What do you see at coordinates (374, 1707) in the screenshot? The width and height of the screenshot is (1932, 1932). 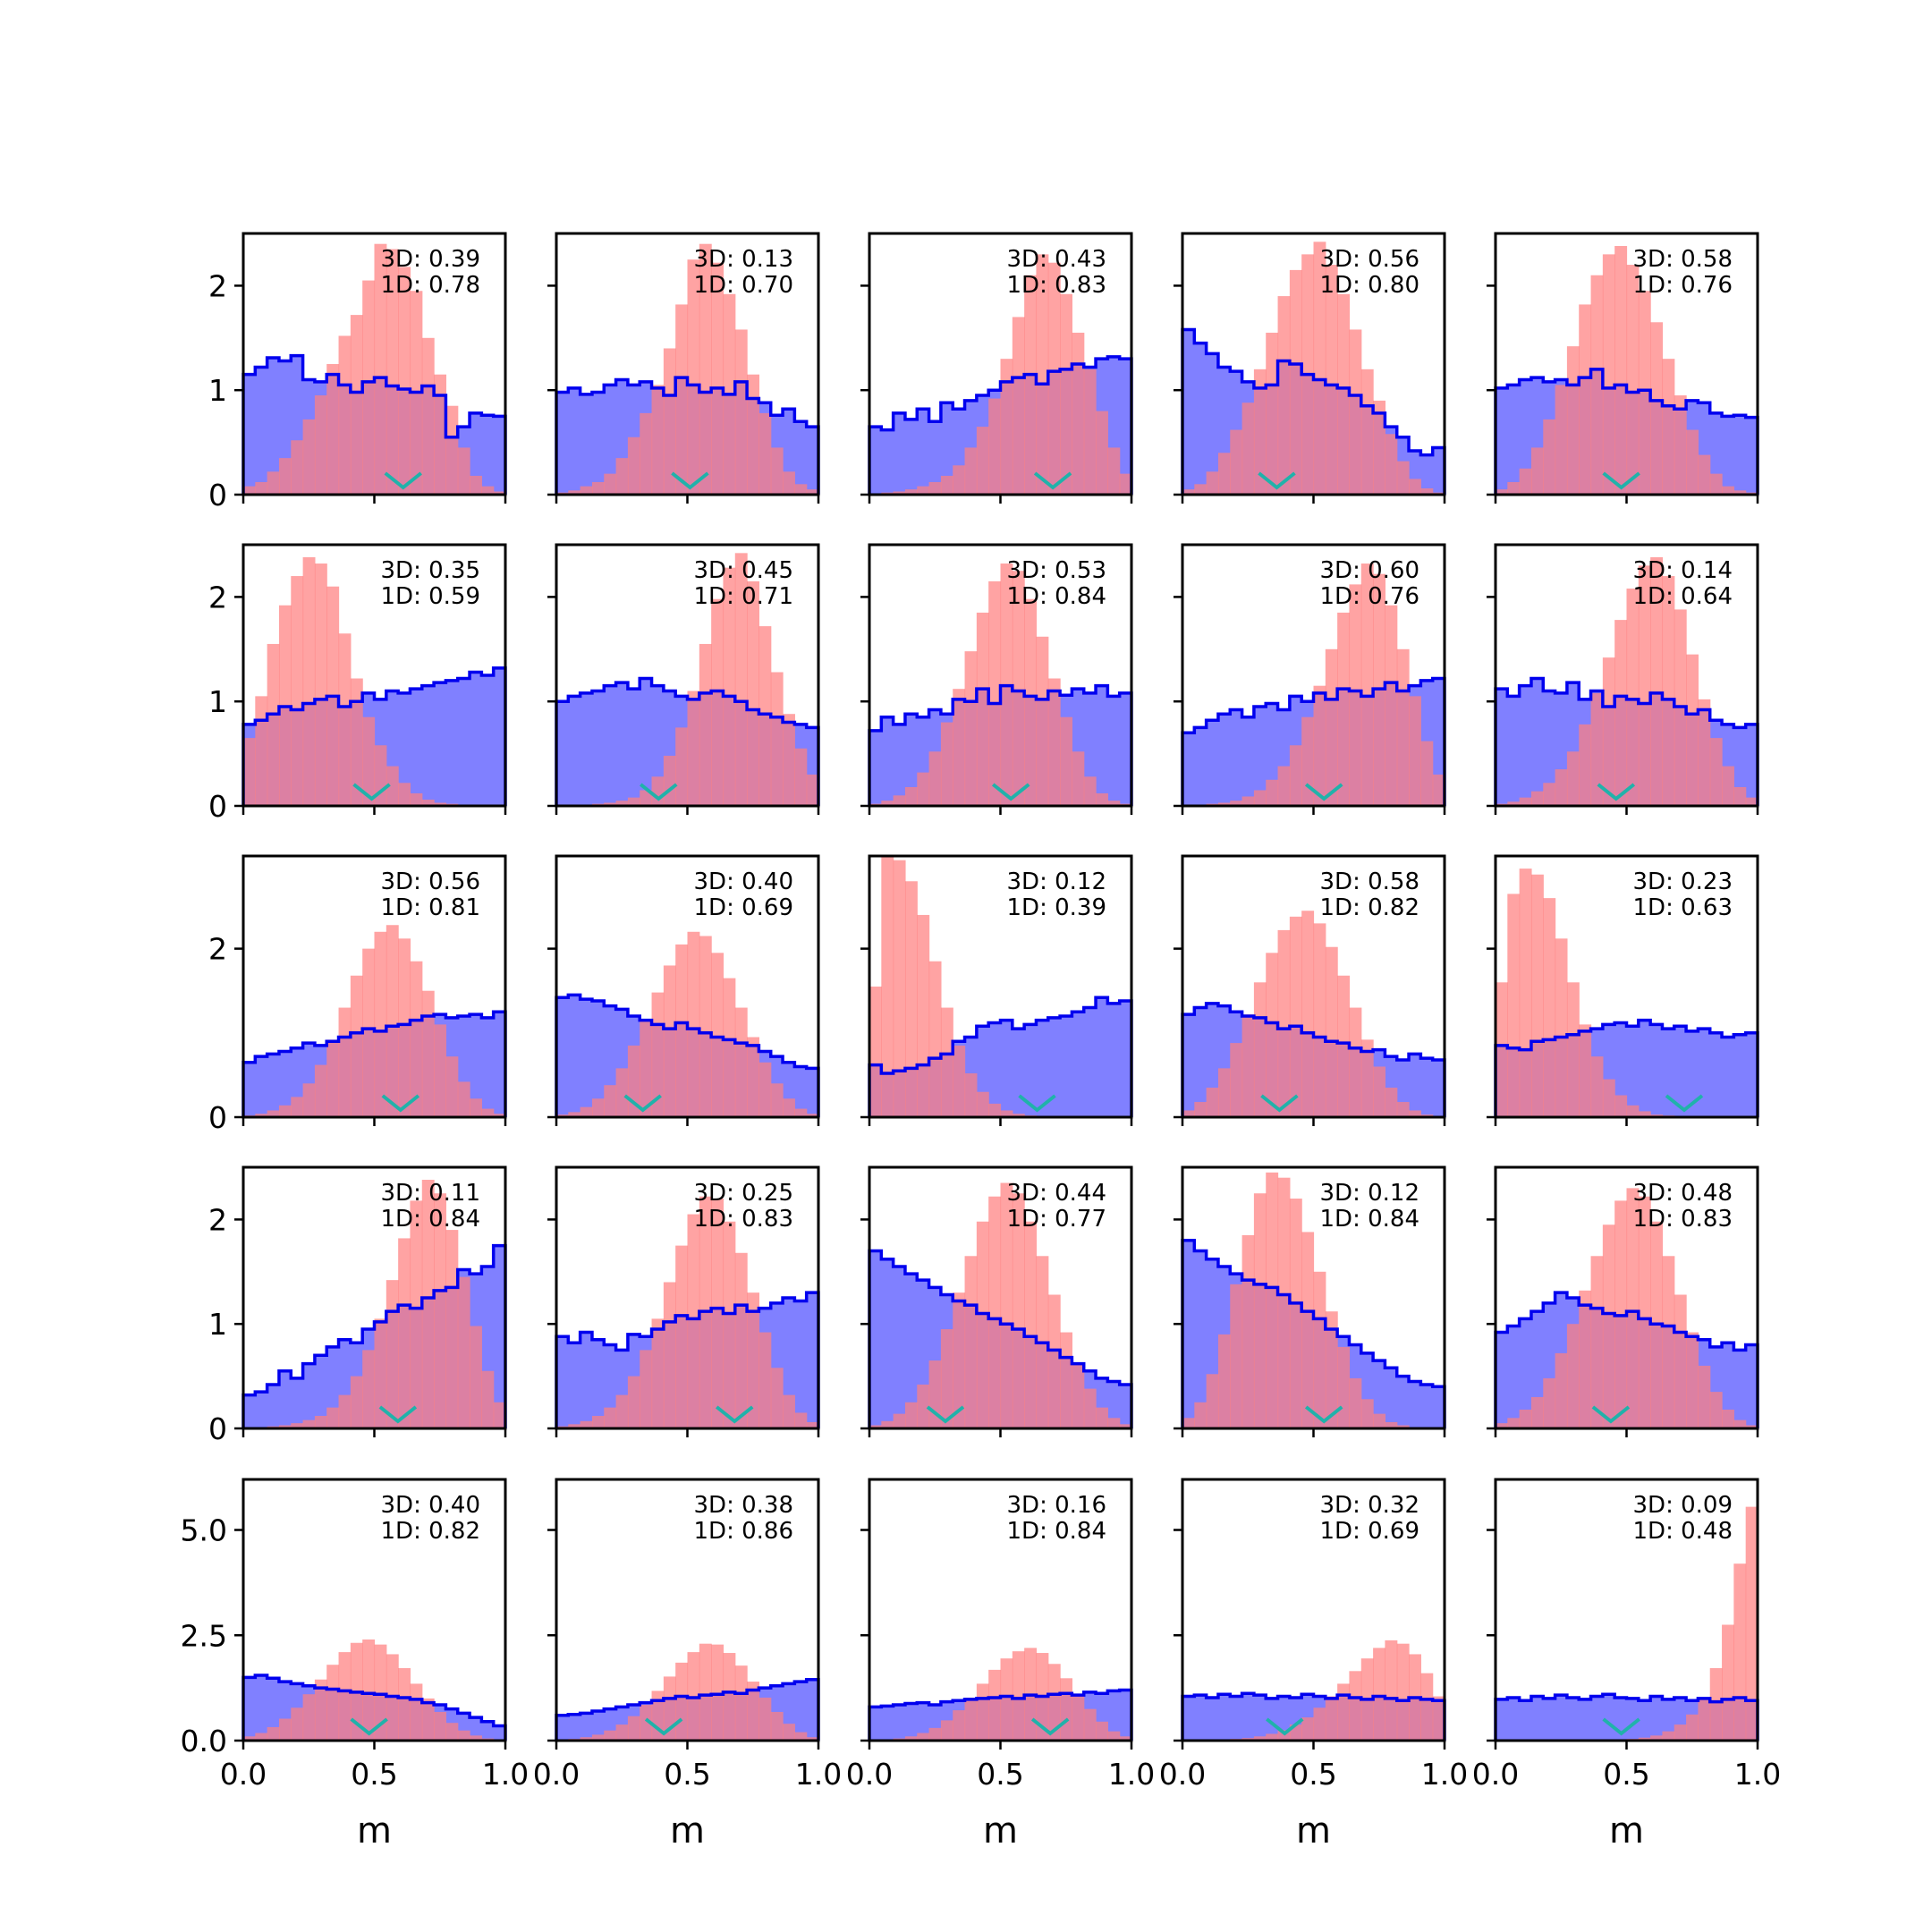 I see `prior-outline` at bounding box center [374, 1707].